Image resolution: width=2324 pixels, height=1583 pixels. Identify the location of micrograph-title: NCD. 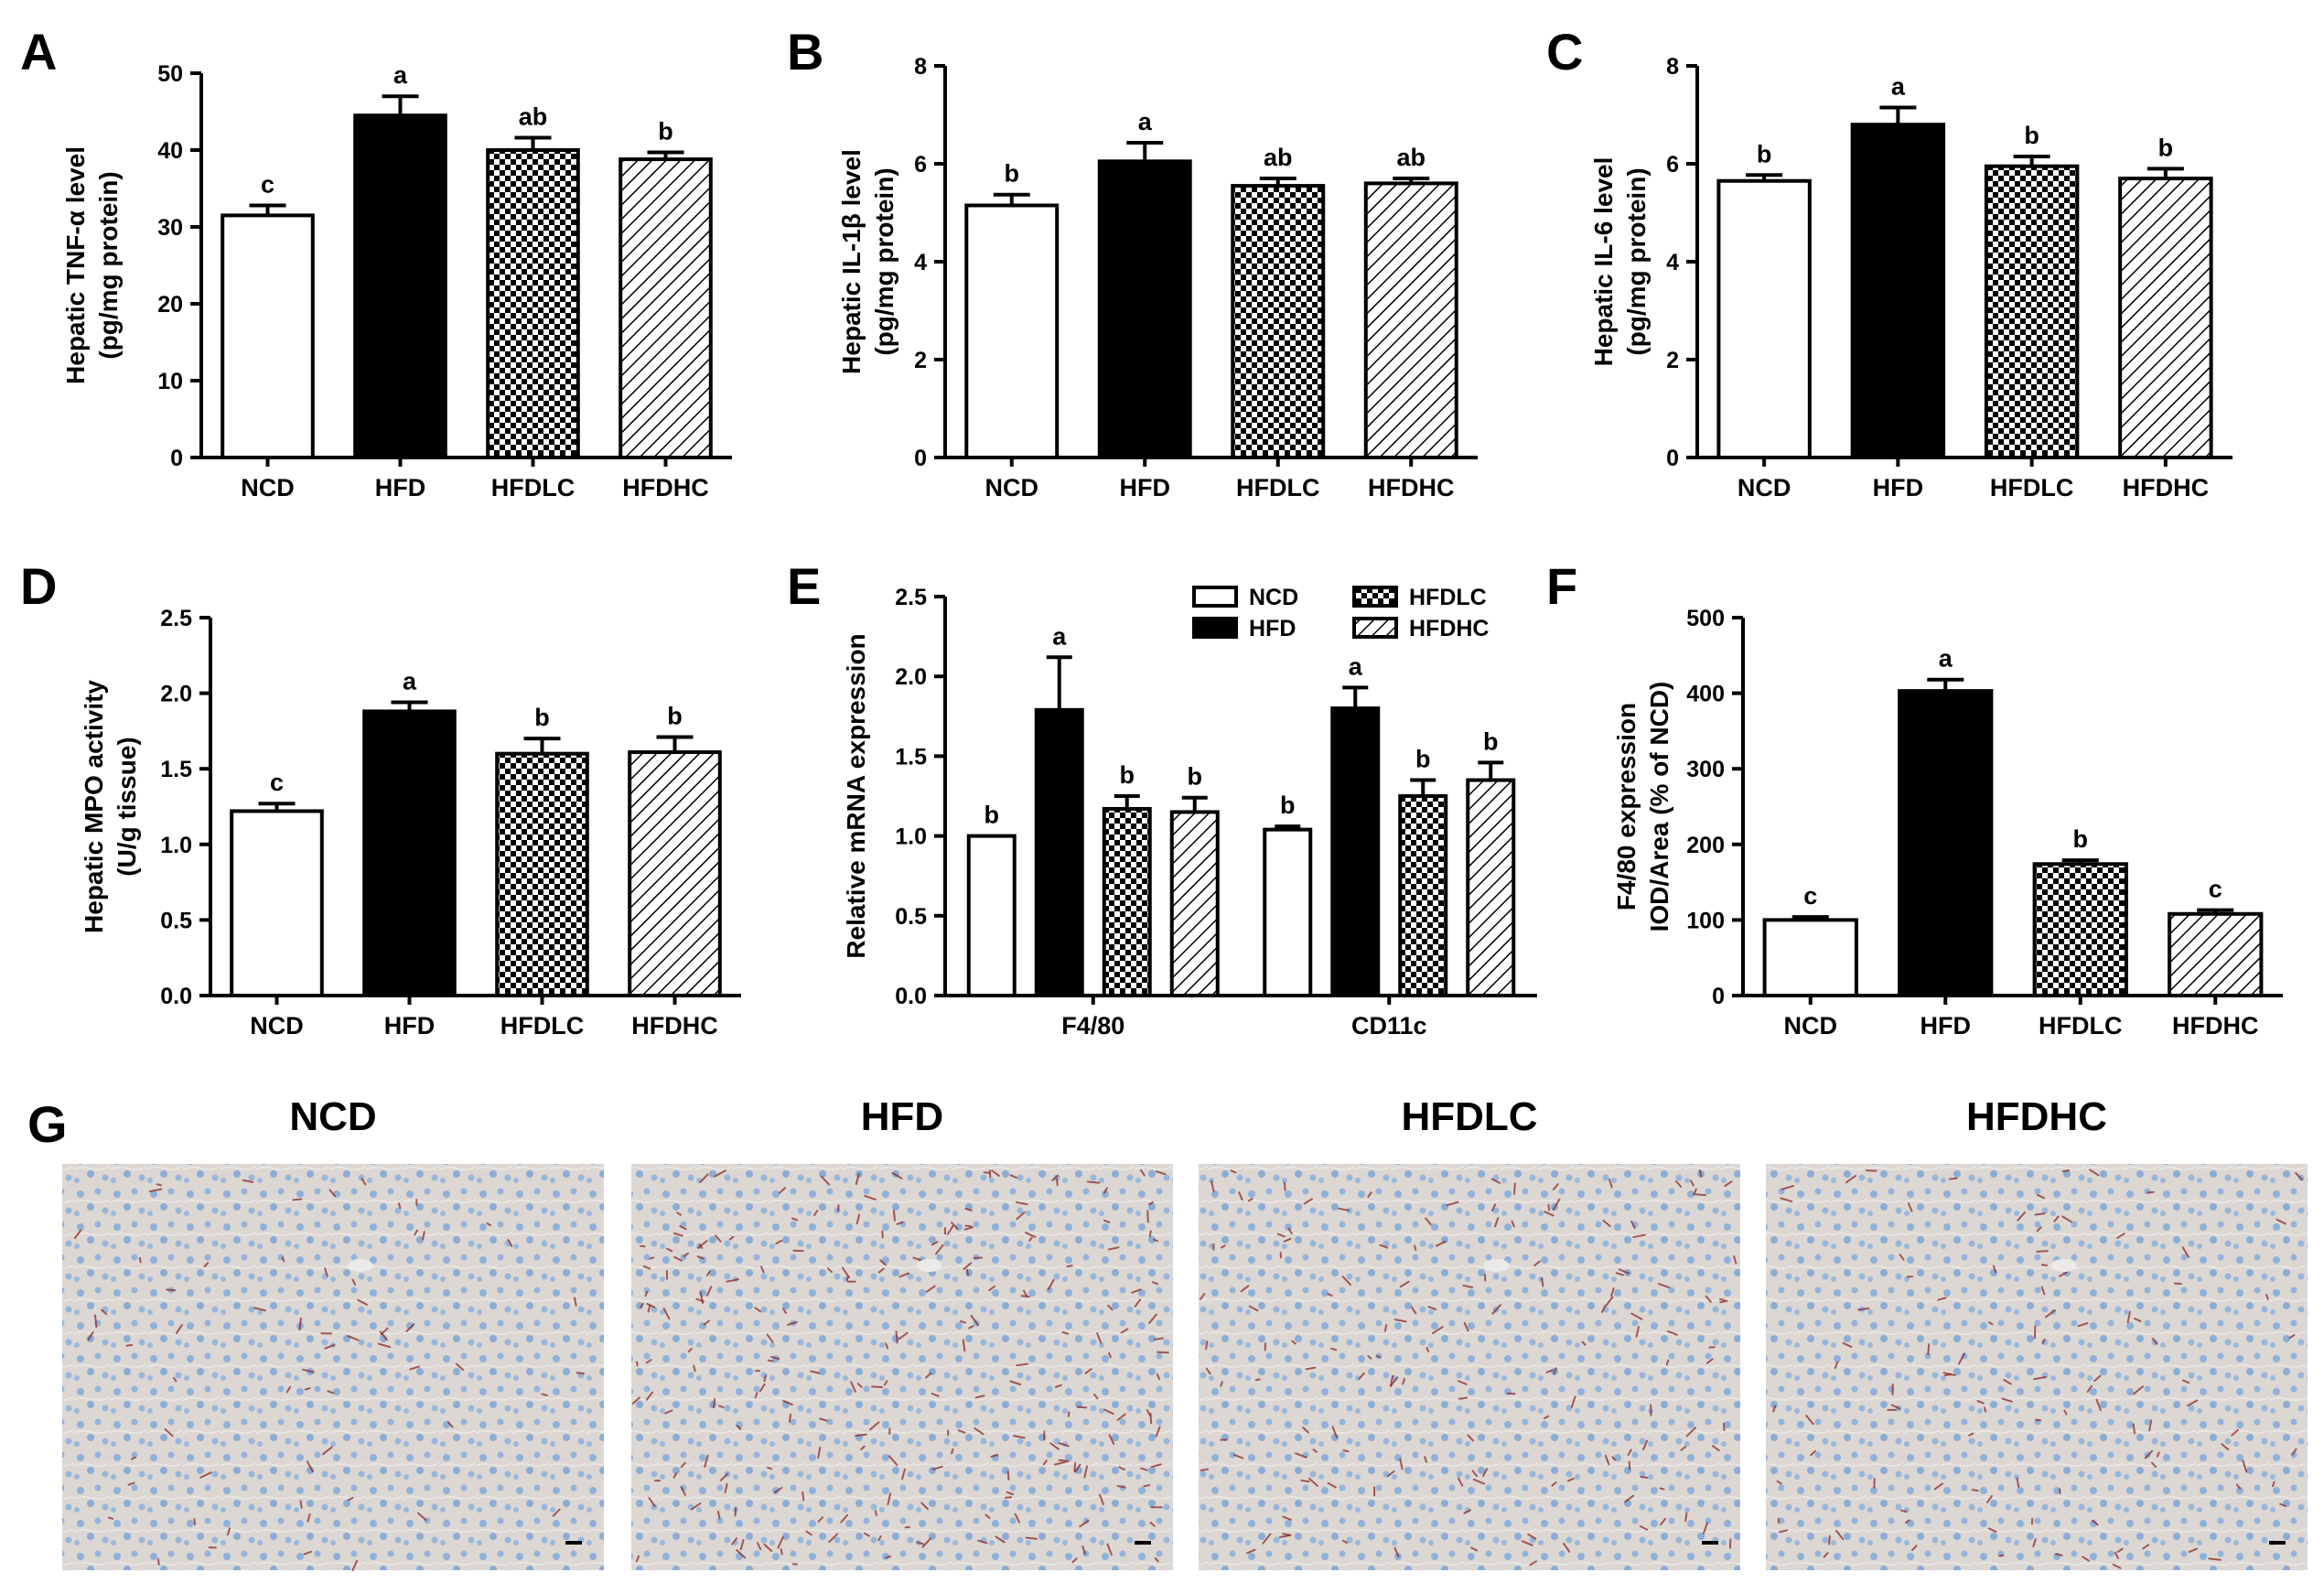
(332, 1117).